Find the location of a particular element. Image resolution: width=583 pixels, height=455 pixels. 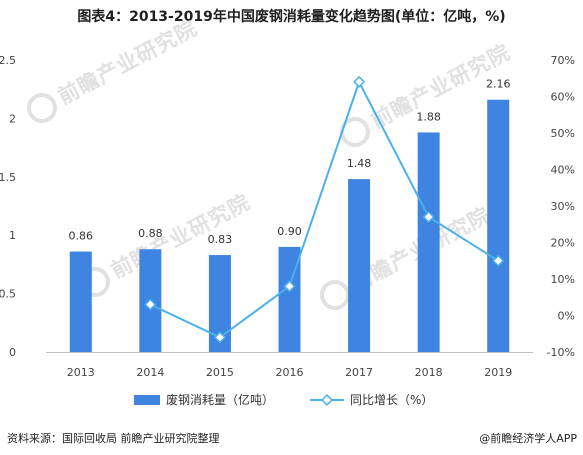

bar-data-label: 0.86 is located at coordinates (81, 236).